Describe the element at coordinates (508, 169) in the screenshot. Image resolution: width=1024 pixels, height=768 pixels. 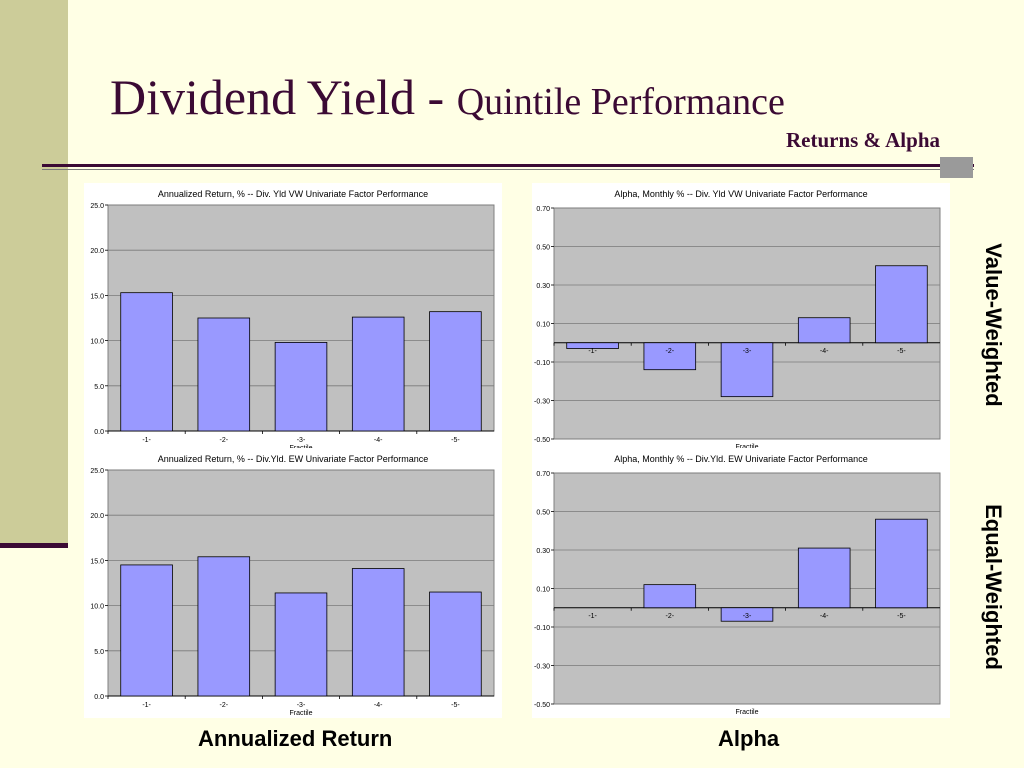
I see `title-divider-thin` at that location.